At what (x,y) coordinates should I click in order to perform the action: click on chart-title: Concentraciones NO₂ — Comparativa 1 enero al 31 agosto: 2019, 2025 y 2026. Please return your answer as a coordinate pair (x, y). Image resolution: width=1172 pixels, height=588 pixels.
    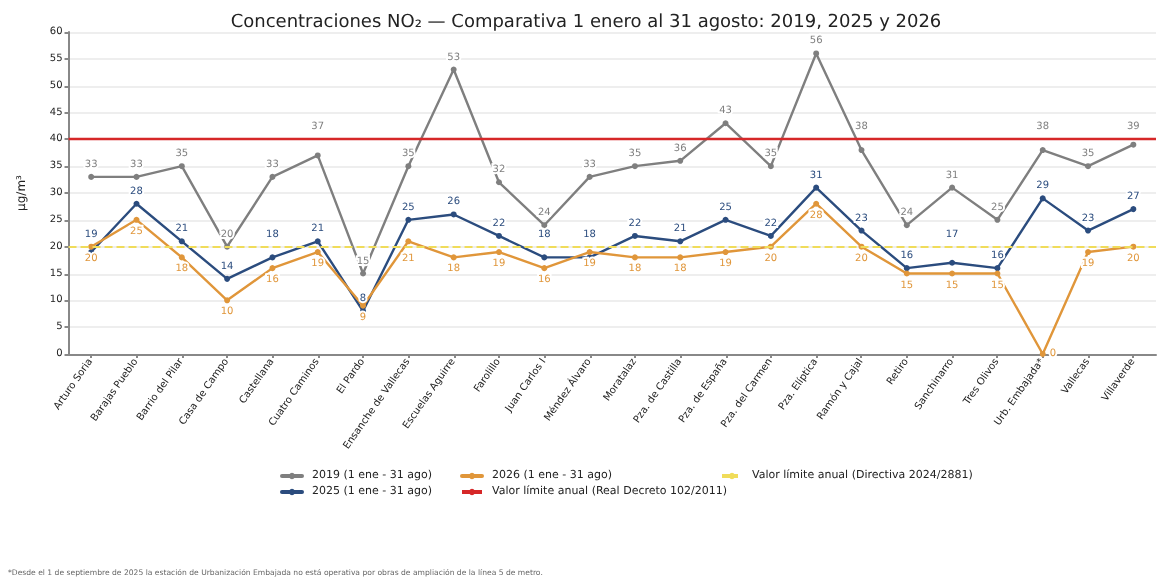
    Looking at the image, I should click on (586, 23).